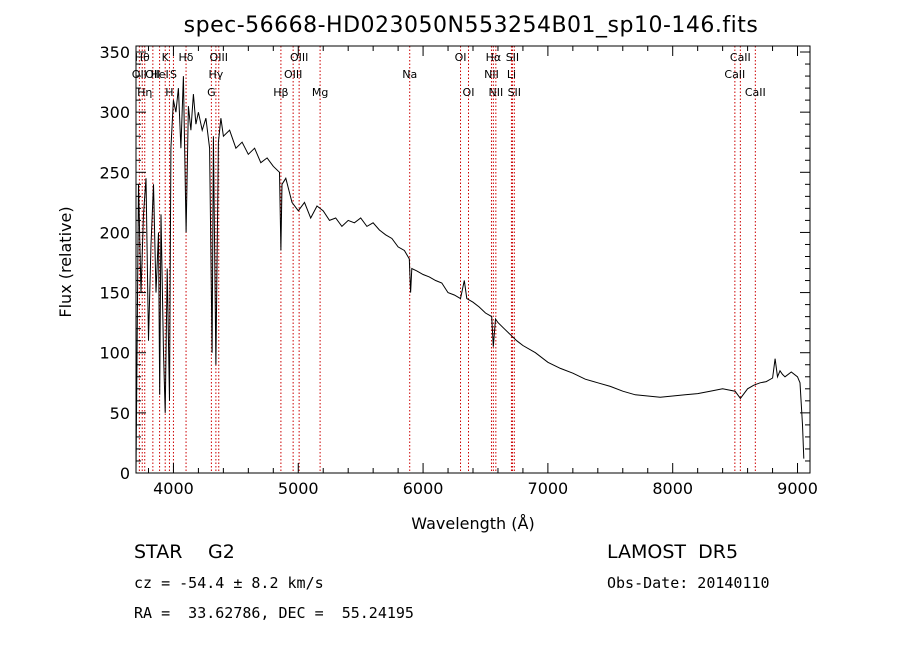 The width and height of the screenshot is (900, 649). I want to click on spectral-line-label: G, so click(211, 92).